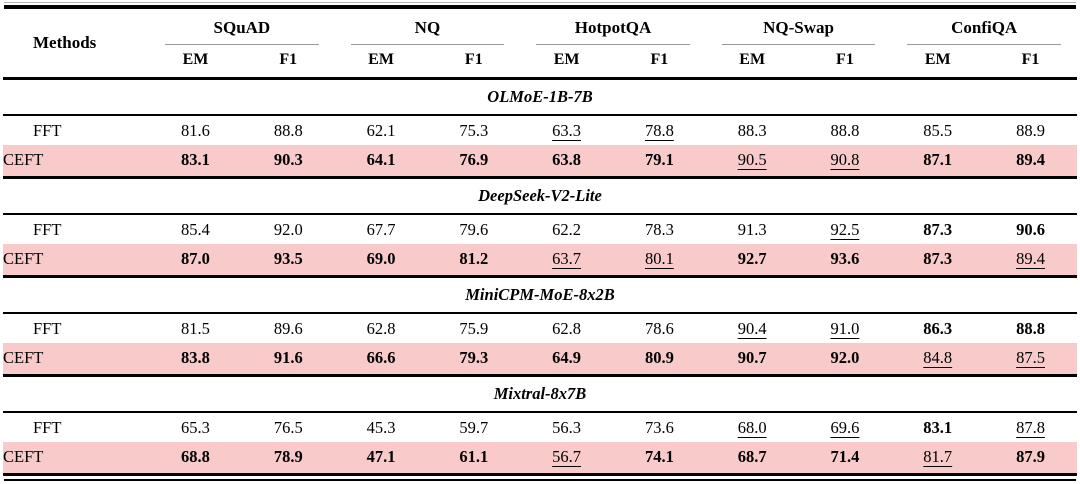 This screenshot has width=1080, height=484. I want to click on group-header-confiqa: ConfiQA, so click(984, 27).